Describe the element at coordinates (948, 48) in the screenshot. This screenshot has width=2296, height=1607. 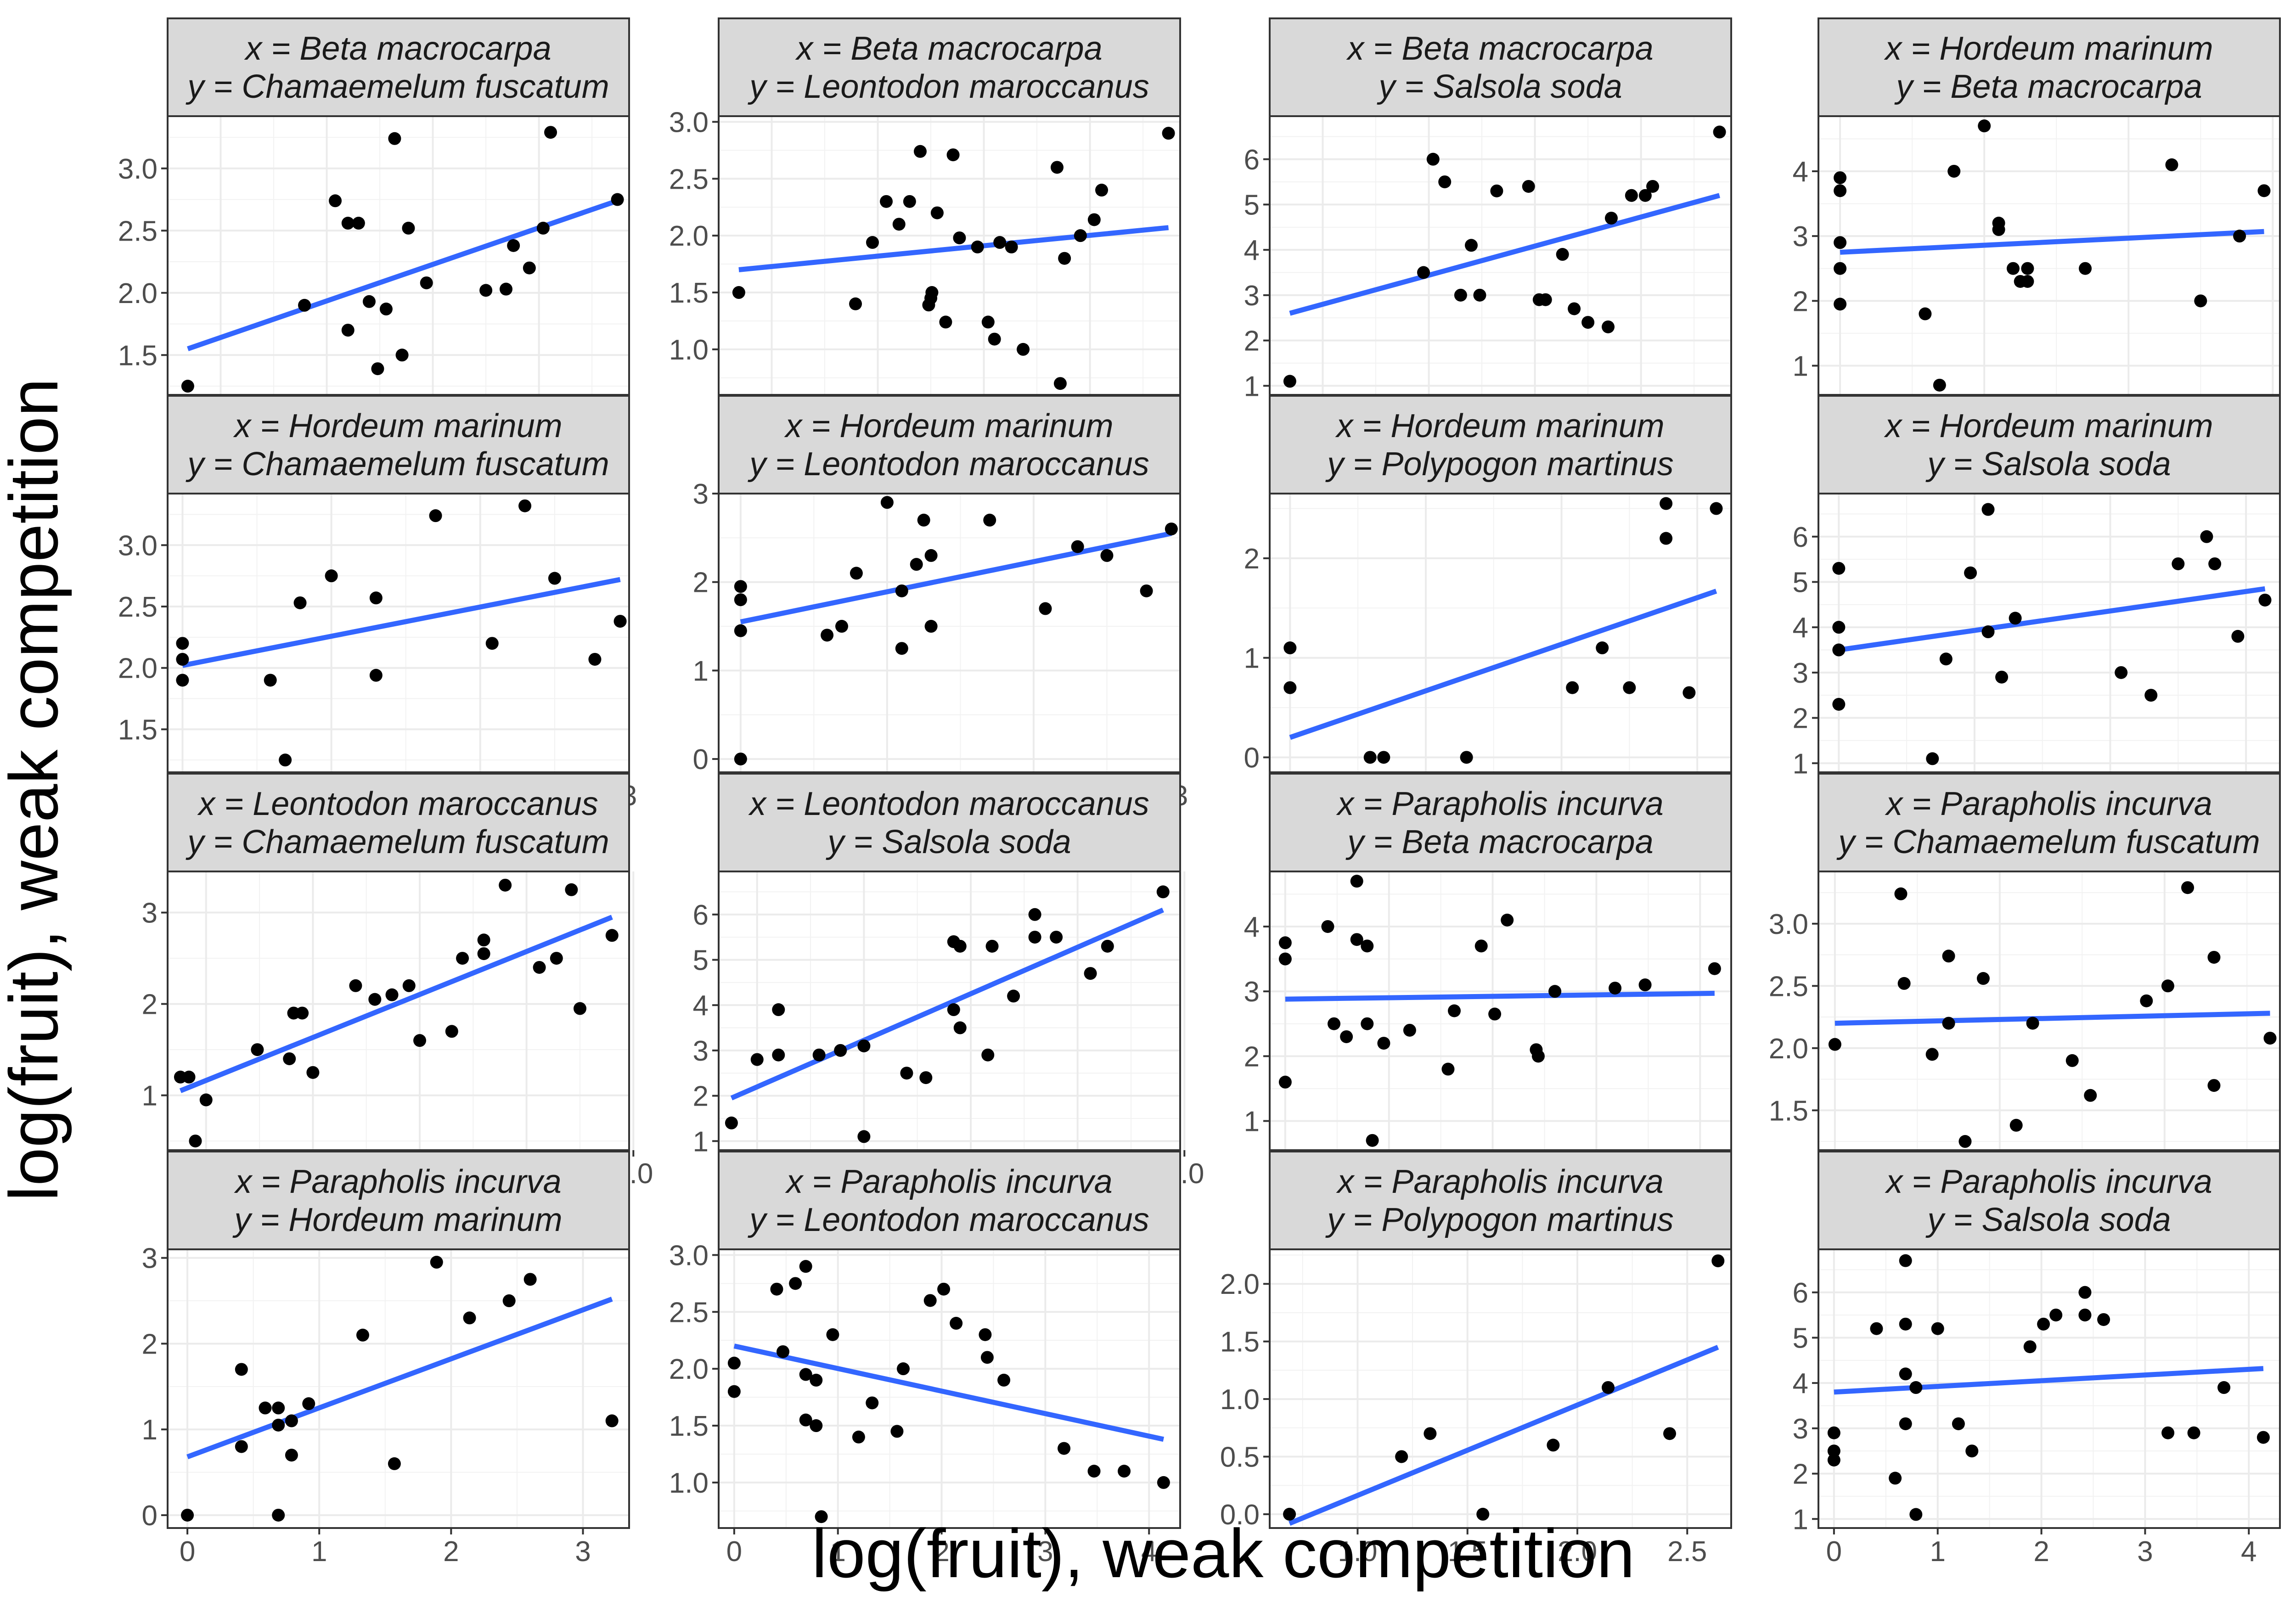
I see `facet-title-x: x = Beta macrocarpa` at that location.